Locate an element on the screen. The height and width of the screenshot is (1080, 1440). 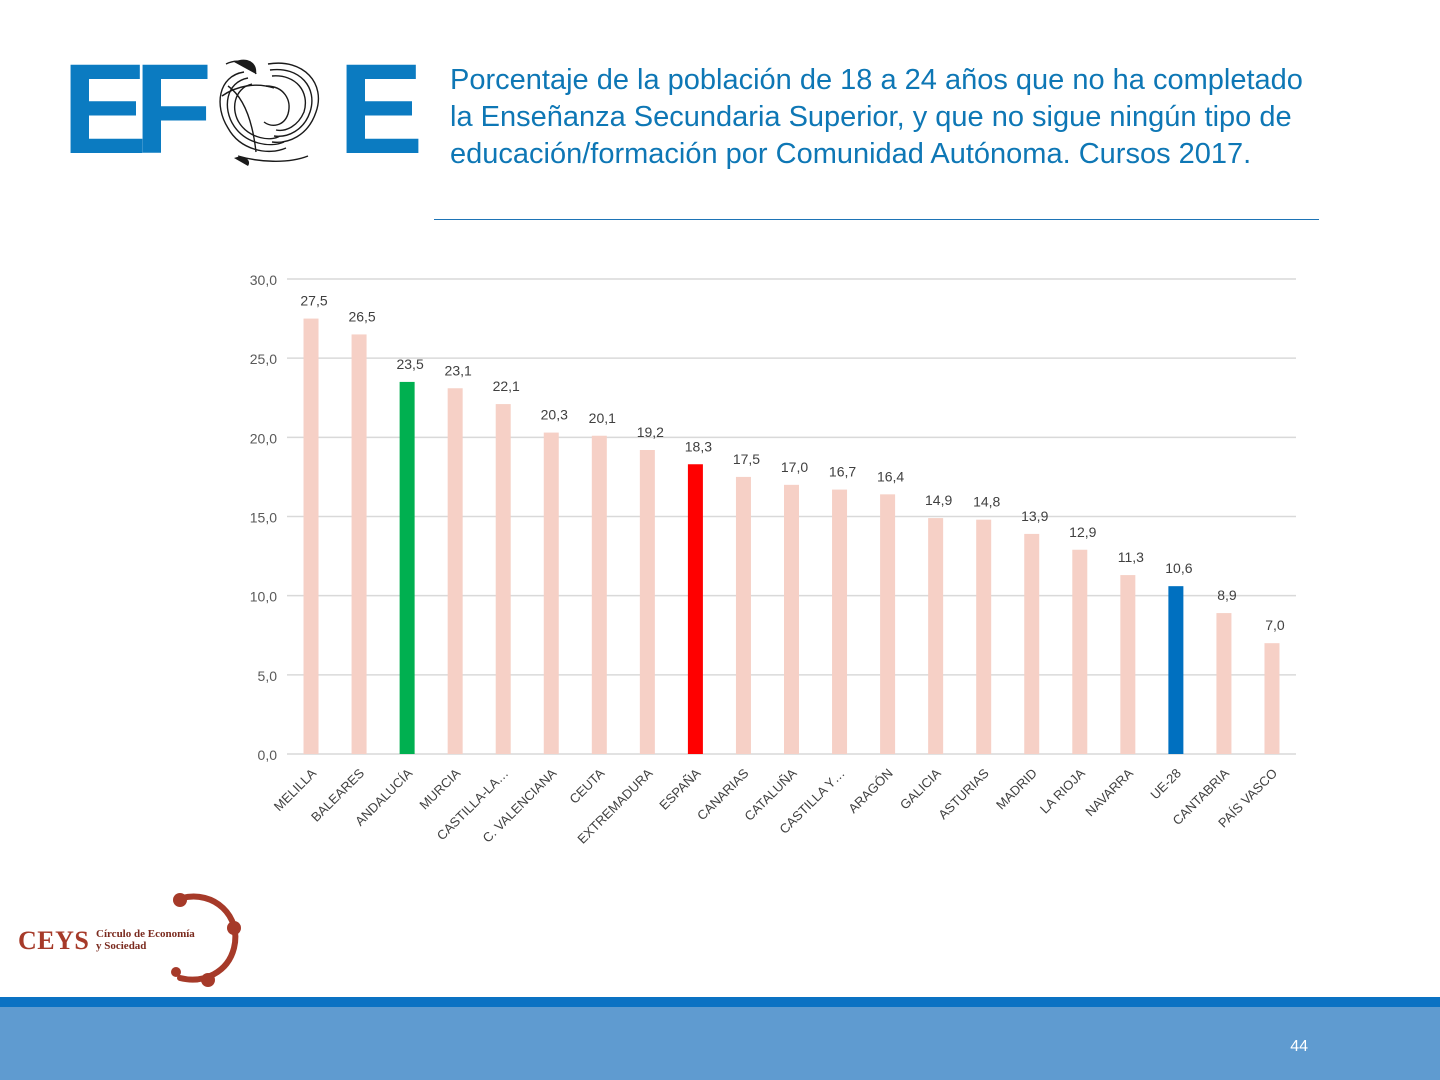
data-label: 14,9 is located at coordinates (938, 500).